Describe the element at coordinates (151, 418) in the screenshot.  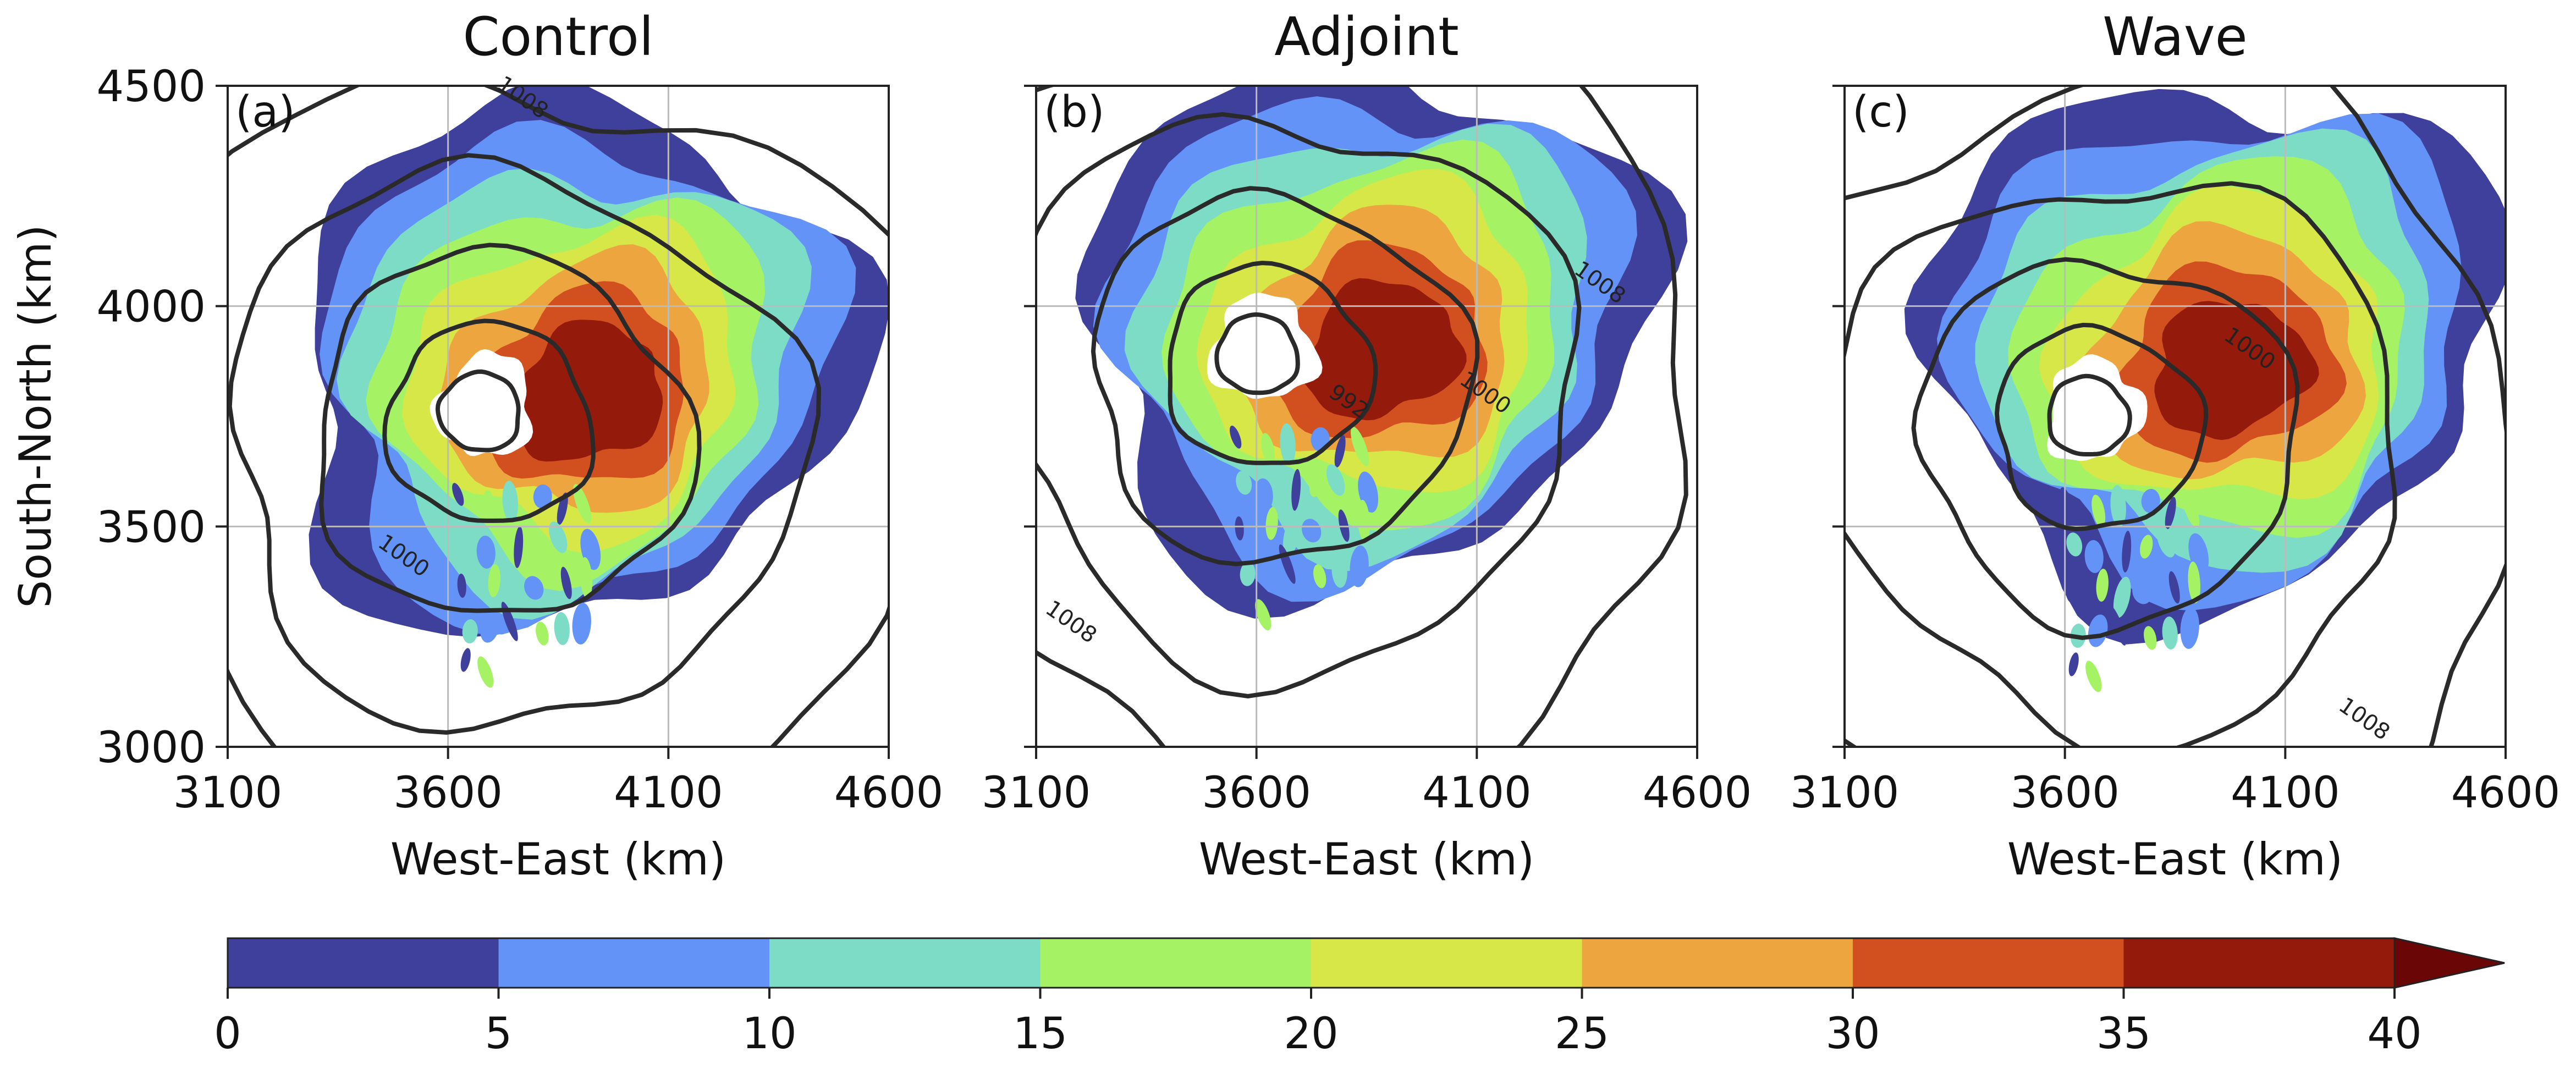
I see `y-tick-labels: 3000 3500 4000 4500` at that location.